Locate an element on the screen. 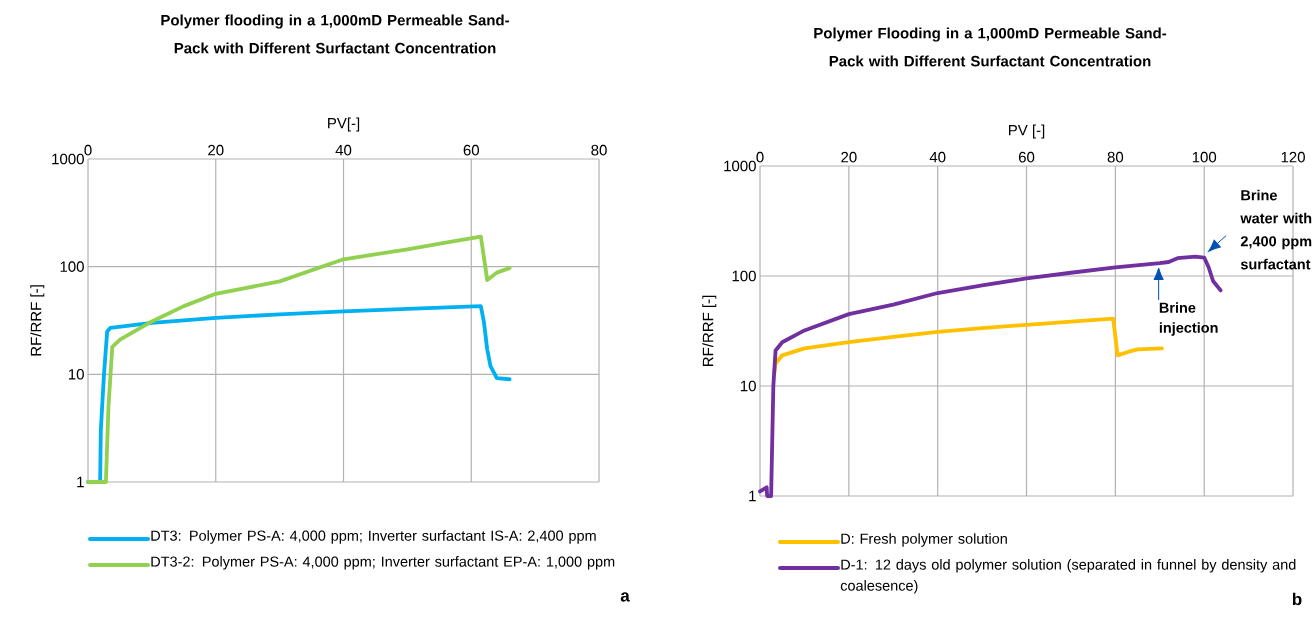 This screenshot has width=1315, height=633. annotation: Brine injection is located at coordinates (1188, 319).